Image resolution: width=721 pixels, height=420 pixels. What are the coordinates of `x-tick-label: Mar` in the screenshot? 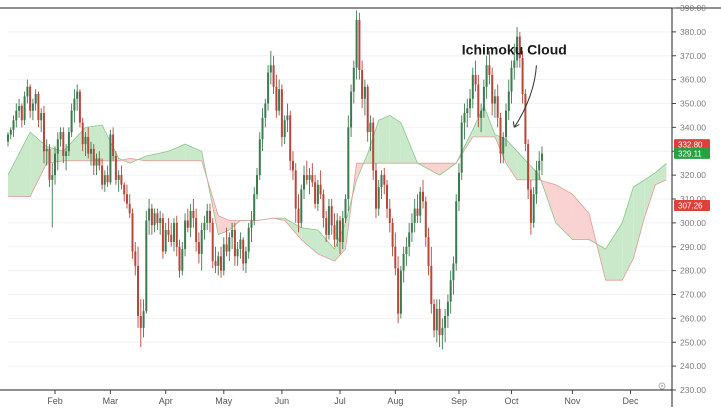 It's located at (111, 401).